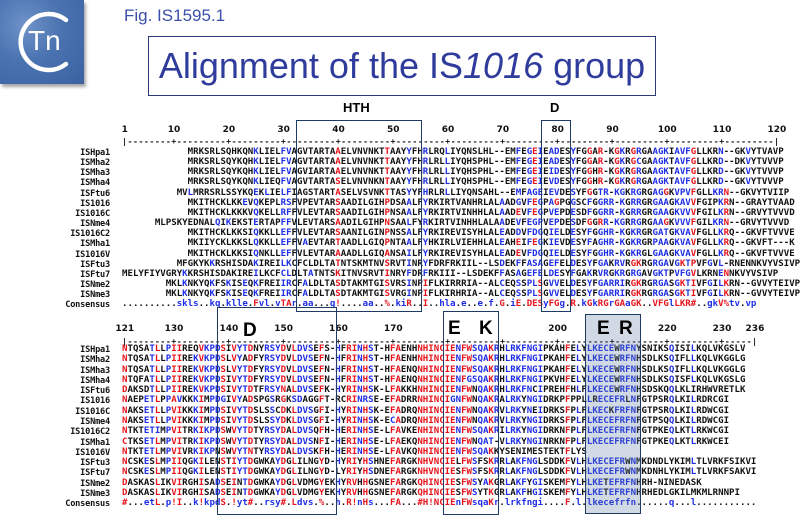 The height and width of the screenshot is (521, 800). What do you see at coordinates (125, 329) in the screenshot?
I see `ruler-tick-label: 121` at bounding box center [125, 329].